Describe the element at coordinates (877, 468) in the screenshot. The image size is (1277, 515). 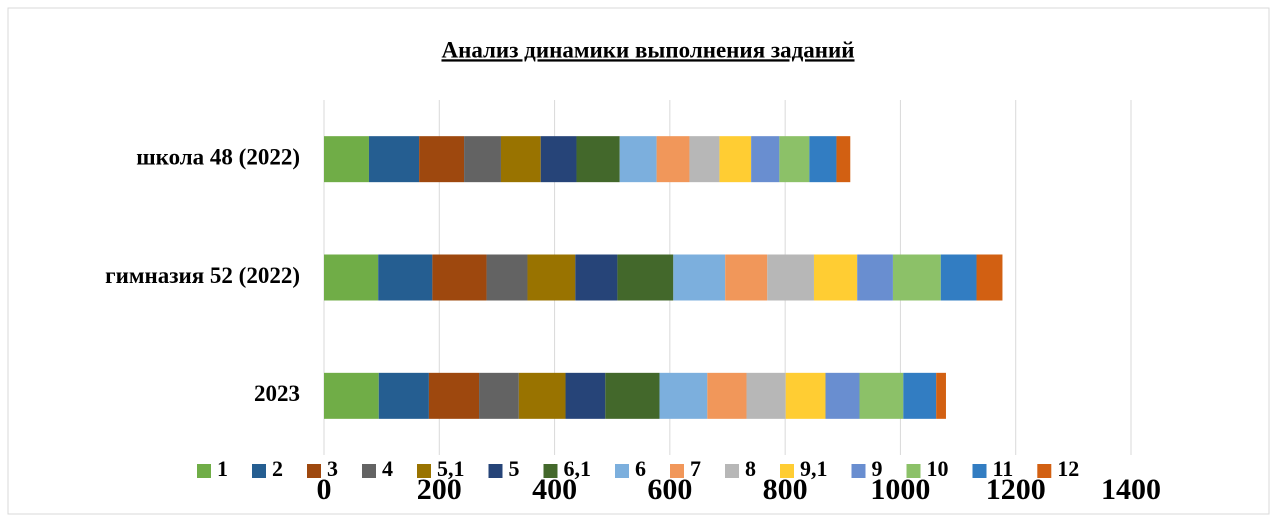
I see `legend-label: 9` at that location.